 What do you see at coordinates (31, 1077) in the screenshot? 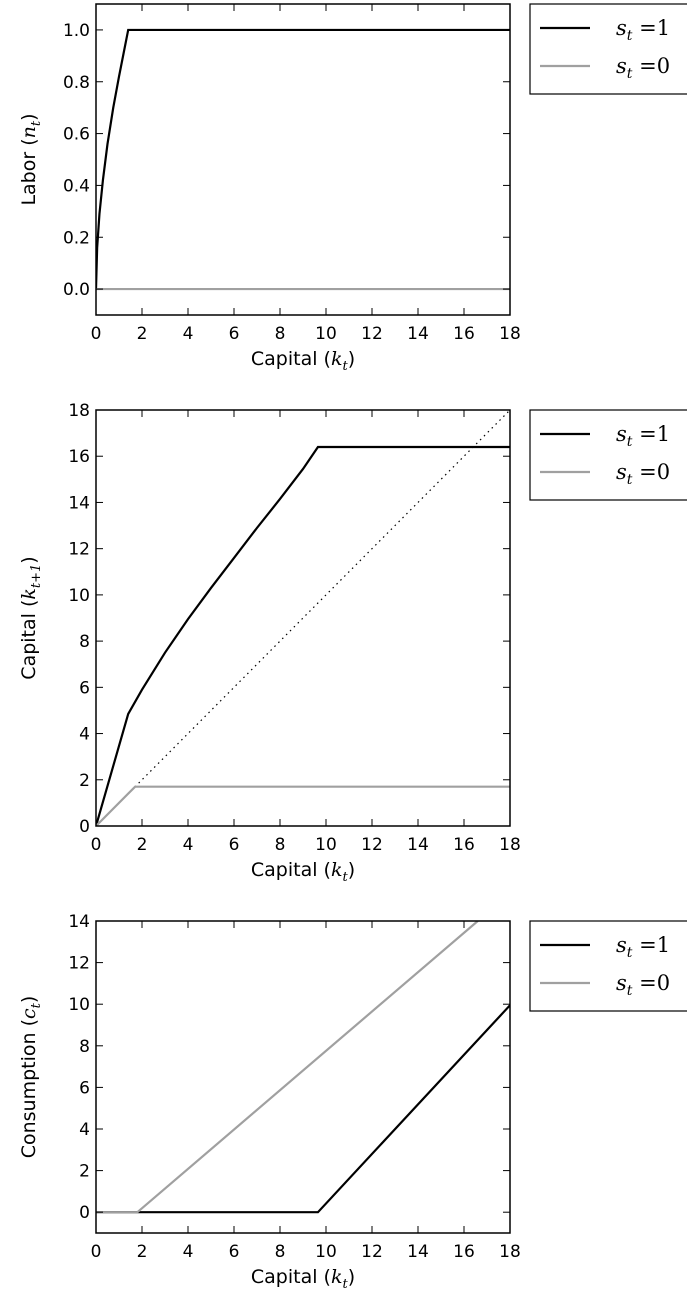
I see `y-axis-label: Consumption (ct)` at bounding box center [31, 1077].